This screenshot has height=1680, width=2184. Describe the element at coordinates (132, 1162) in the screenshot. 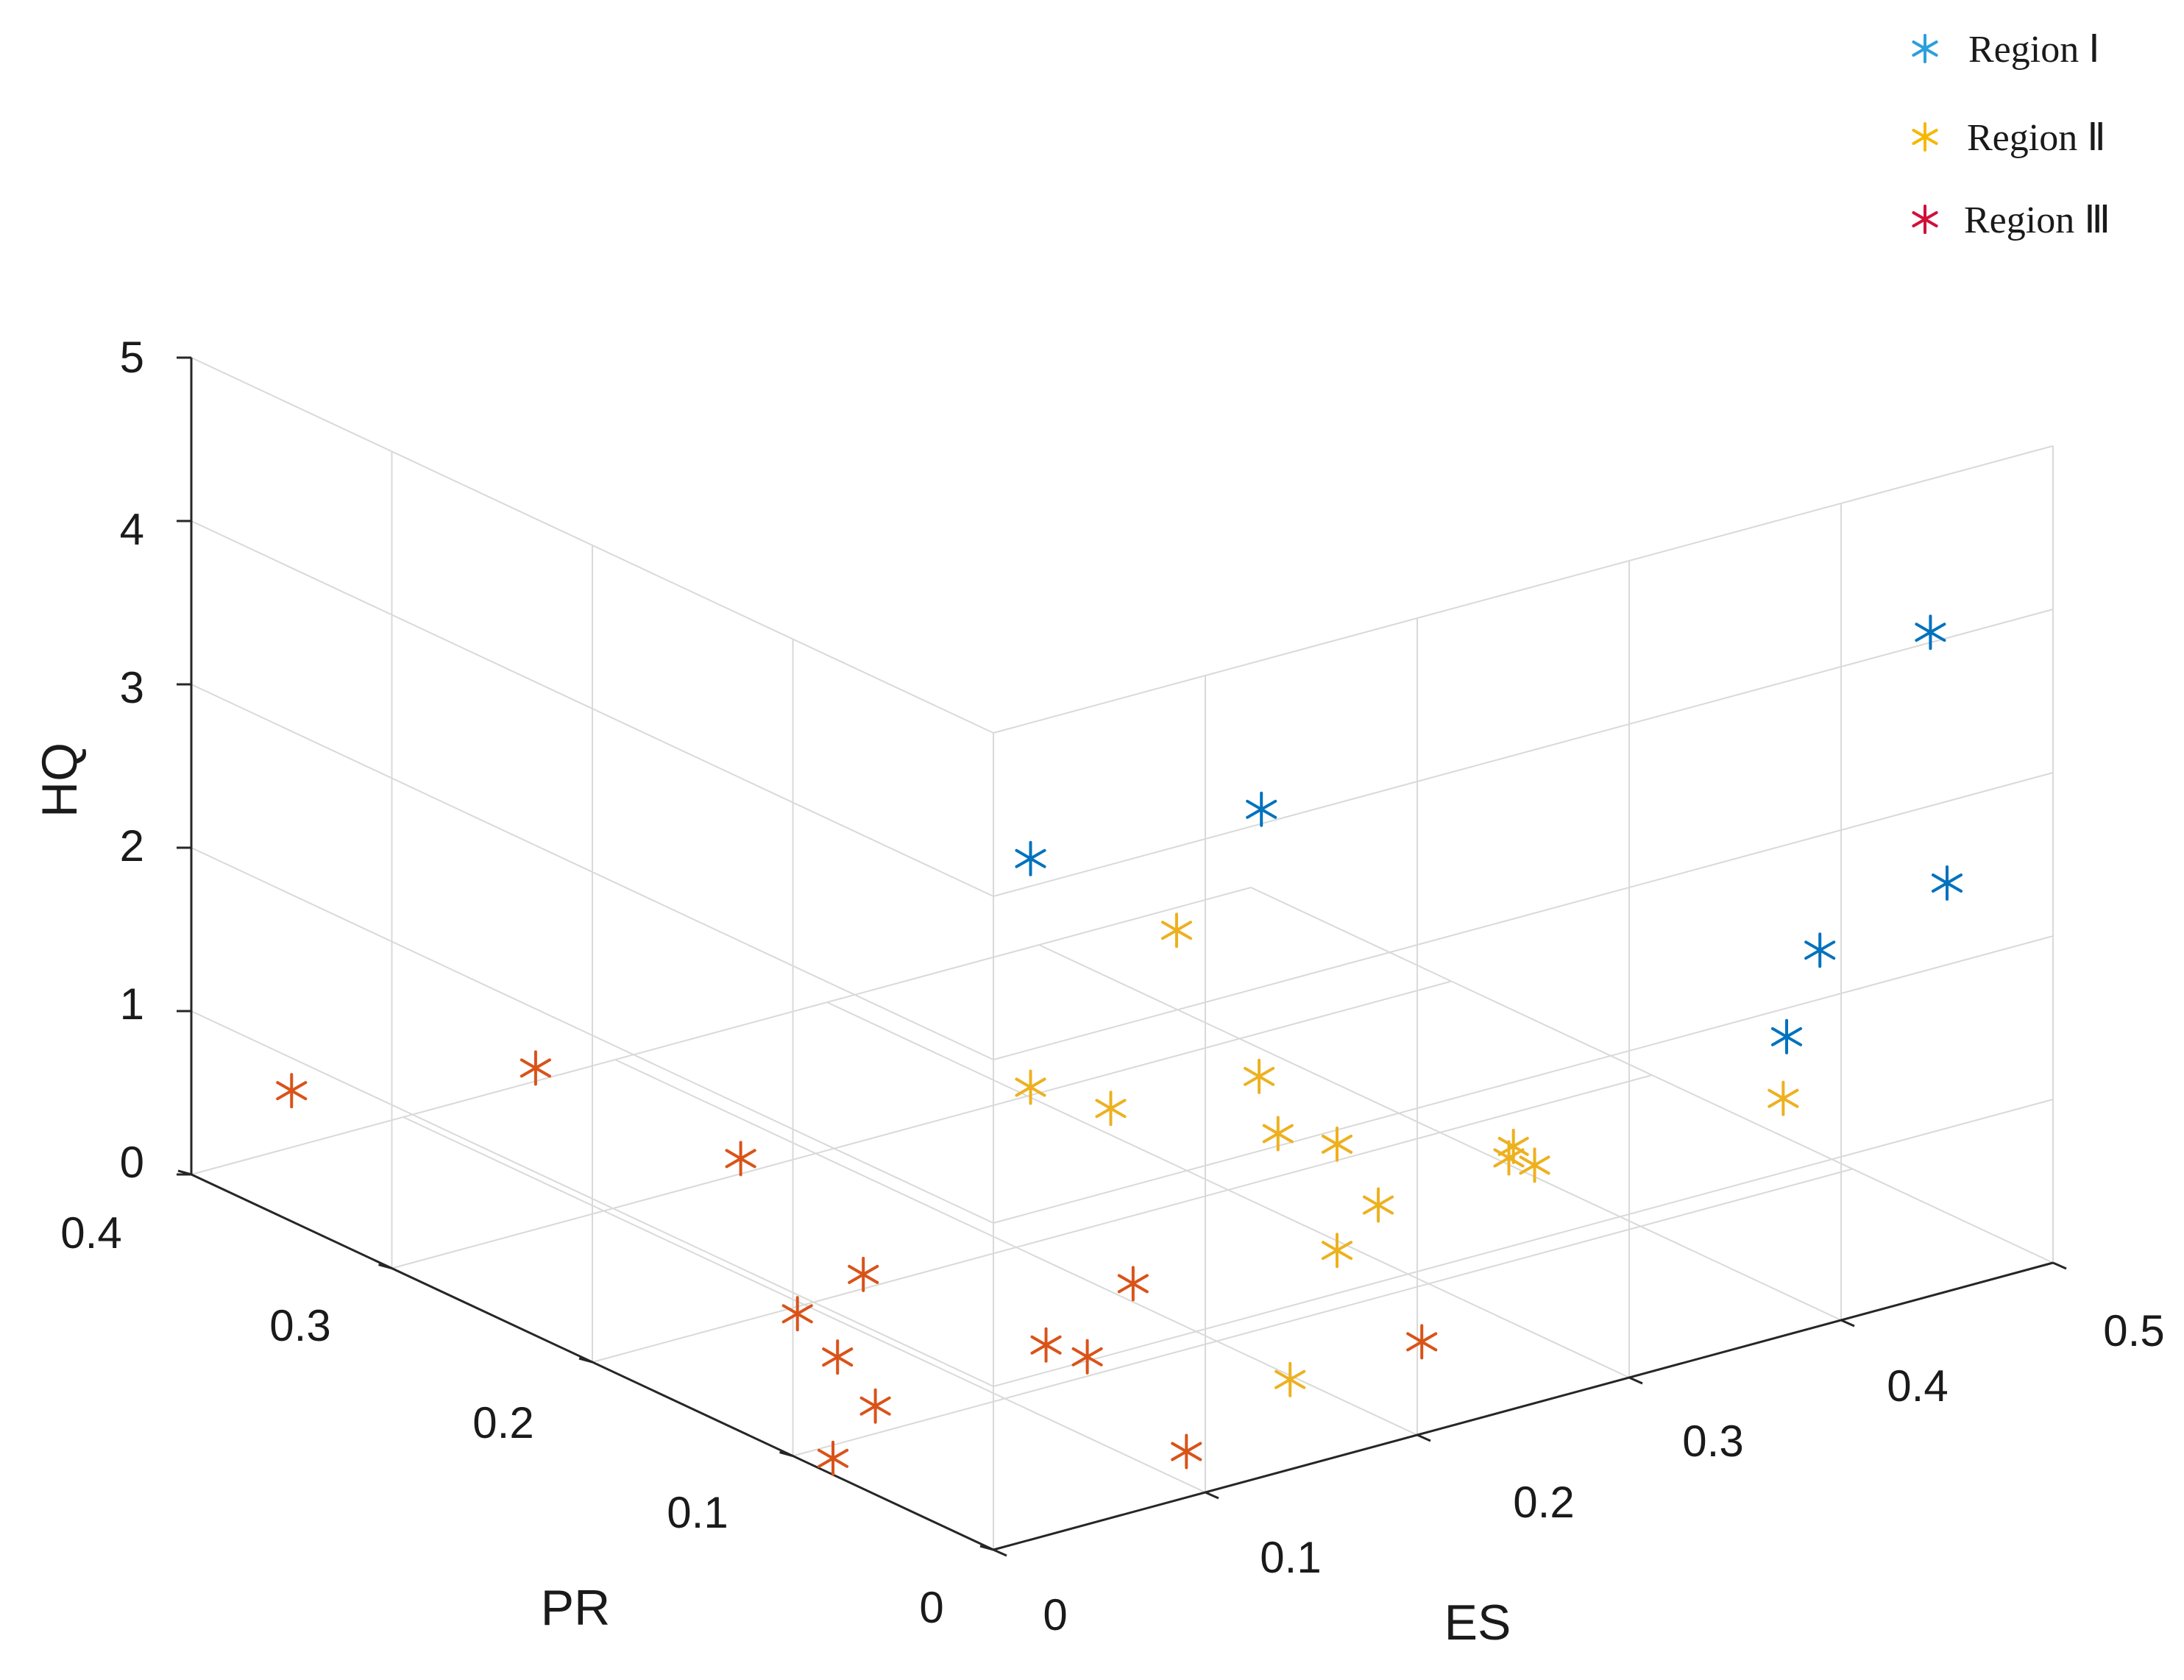

I see `z-tick-label-0: 0` at that location.